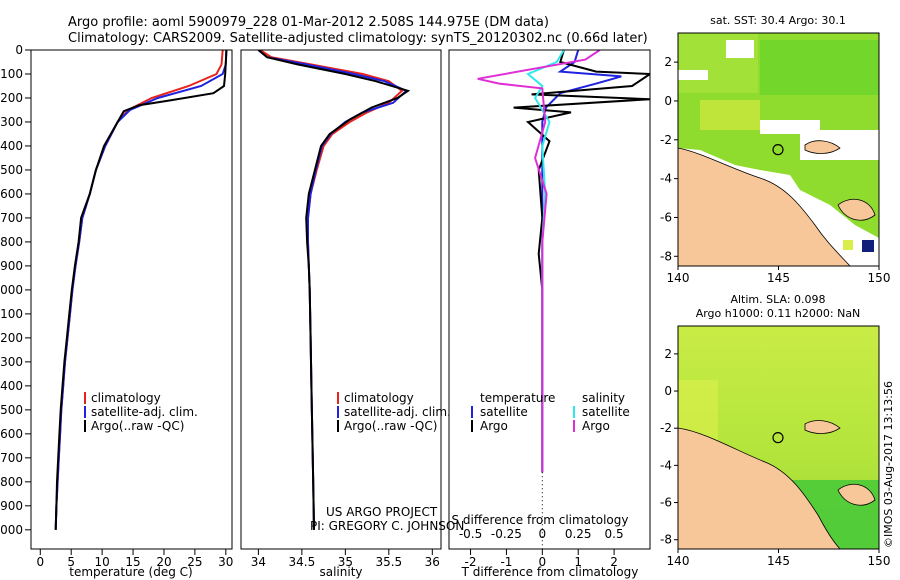 This screenshot has width=900, height=580. Describe the element at coordinates (856, 209) in the screenshot. I see `sst-island` at that location.